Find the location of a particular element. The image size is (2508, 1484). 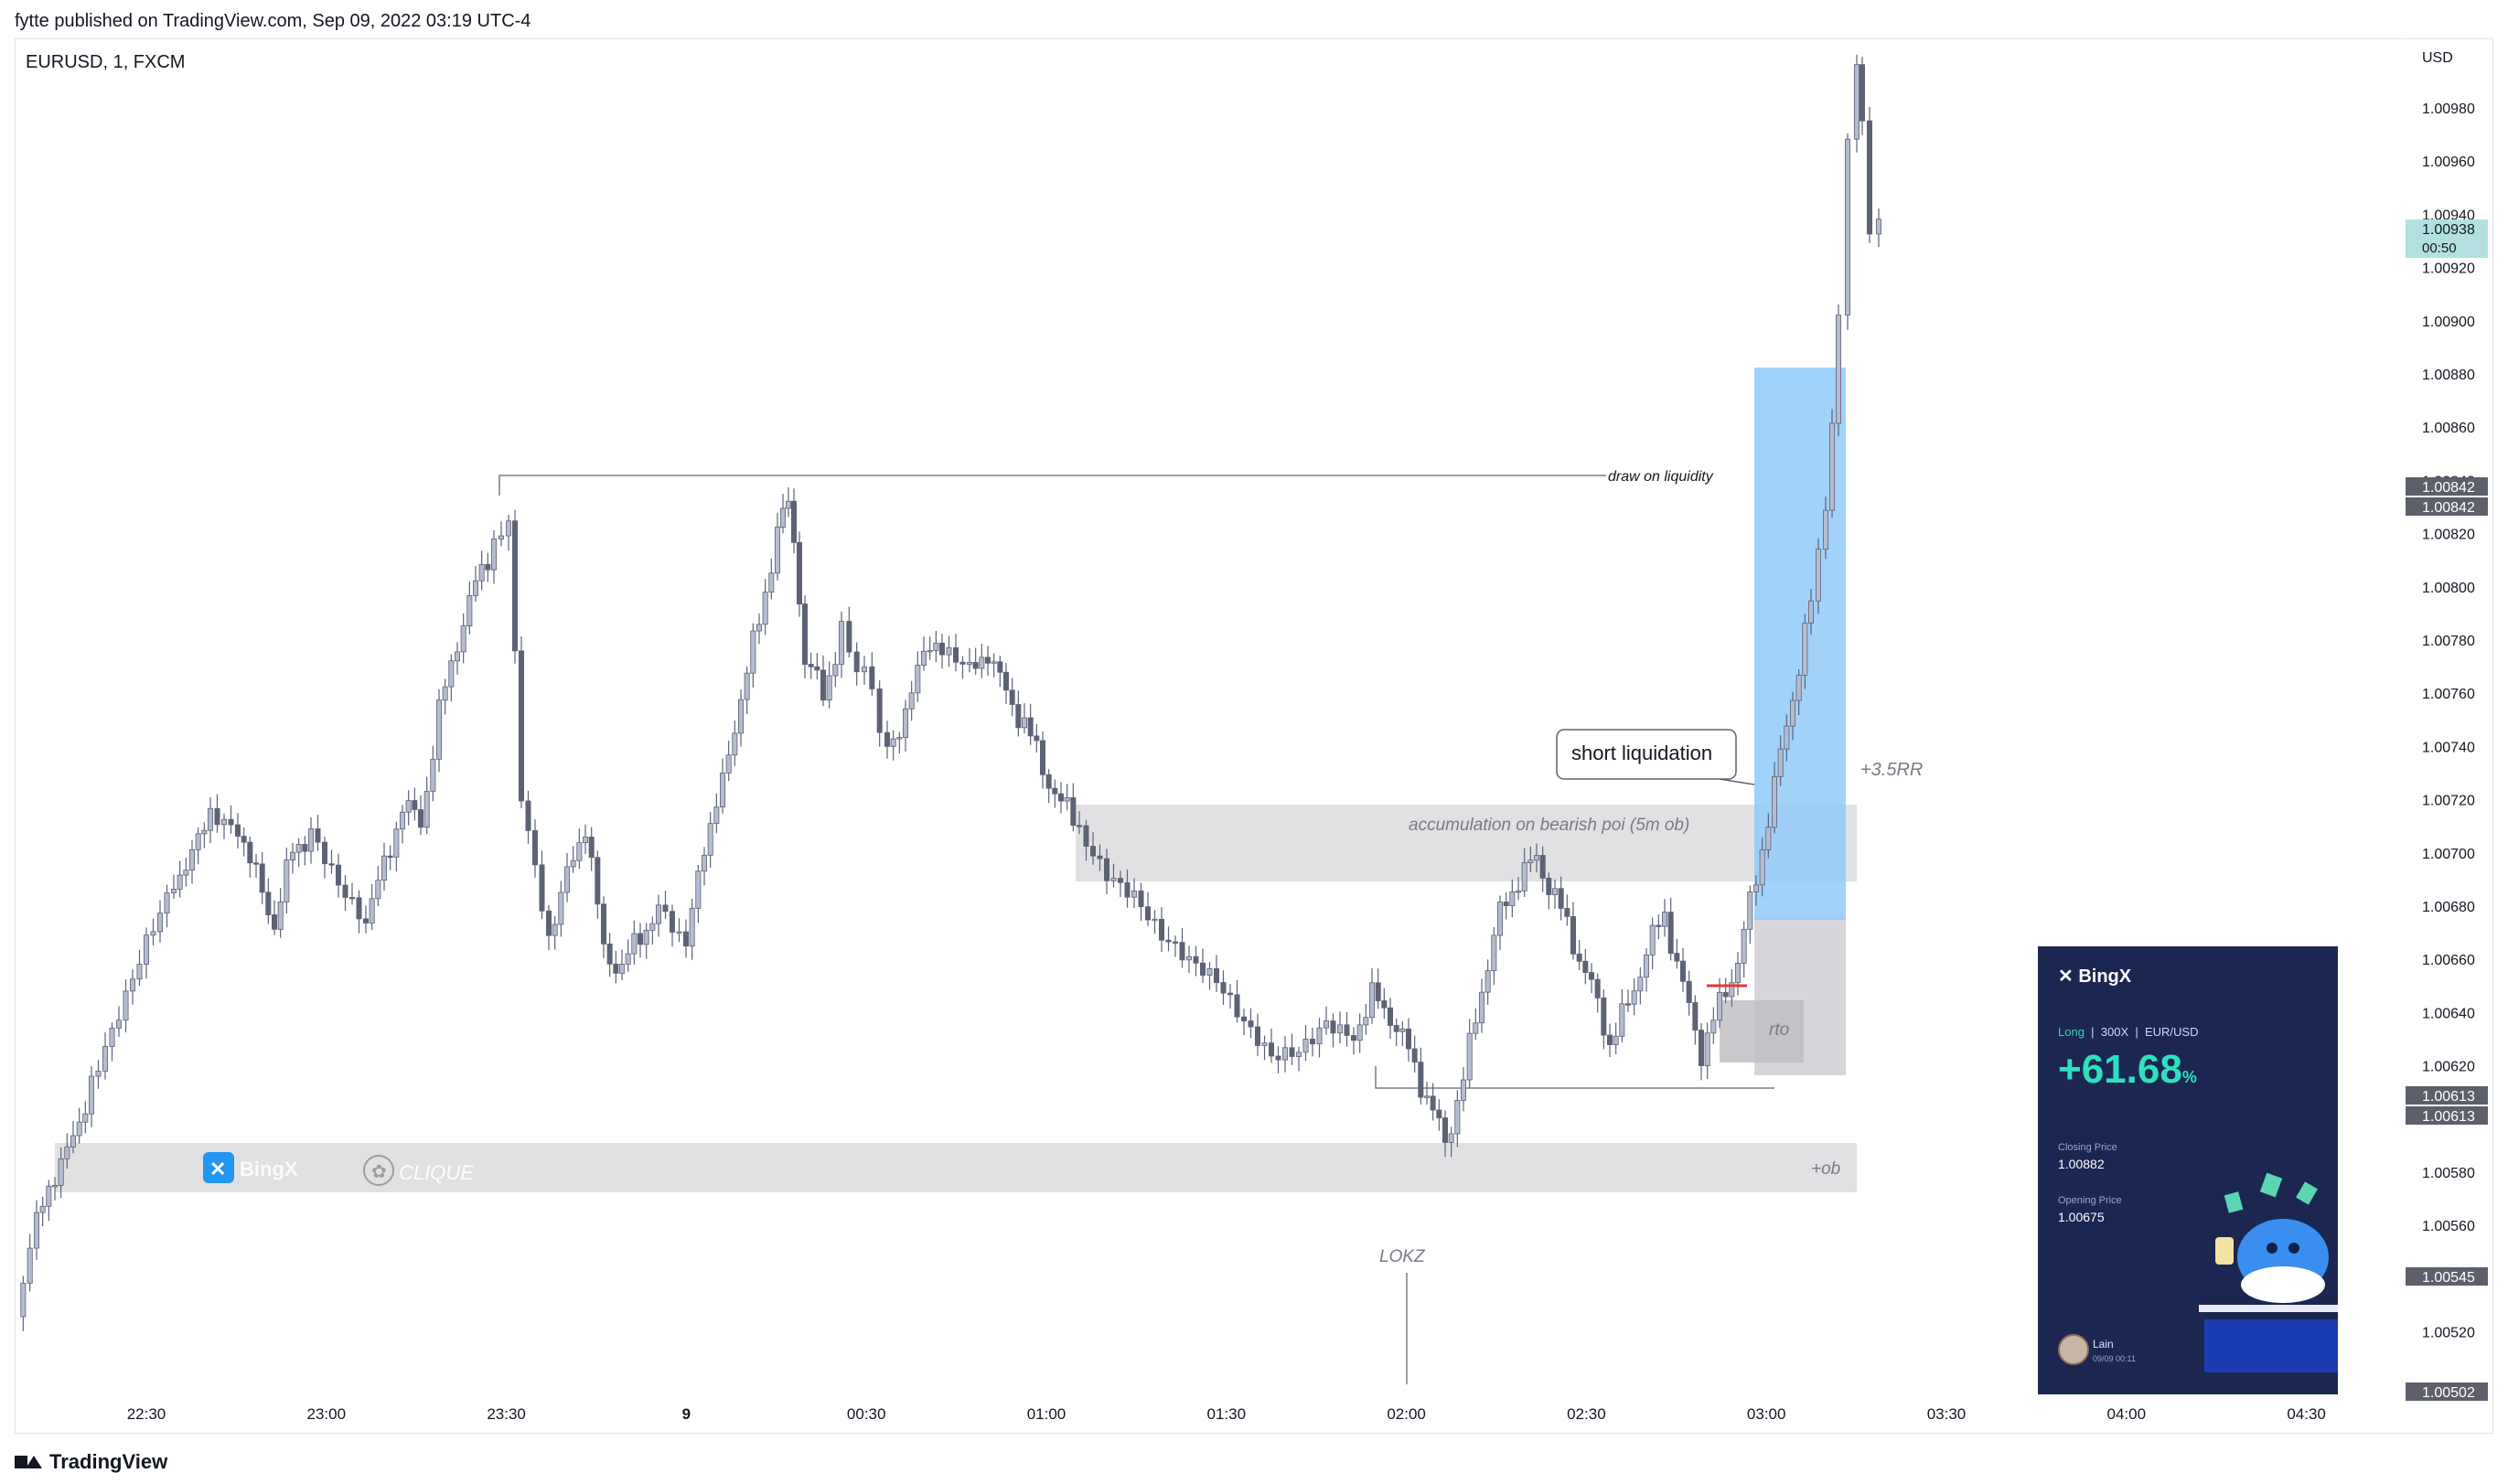

y-tick-label: 1.00880 is located at coordinates (2448, 375).